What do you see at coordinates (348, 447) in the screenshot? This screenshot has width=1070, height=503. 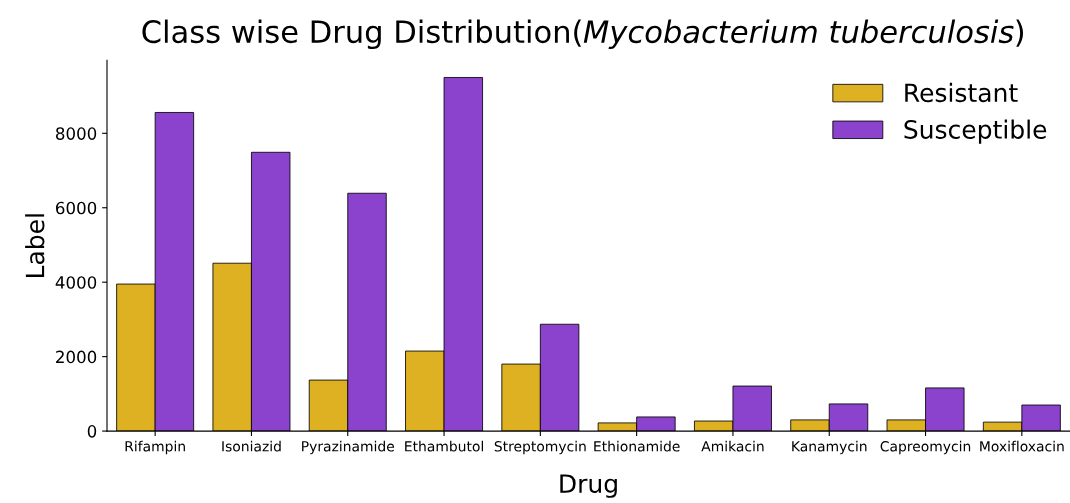 I see `x-tick-label: Pyrazinamide` at bounding box center [348, 447].